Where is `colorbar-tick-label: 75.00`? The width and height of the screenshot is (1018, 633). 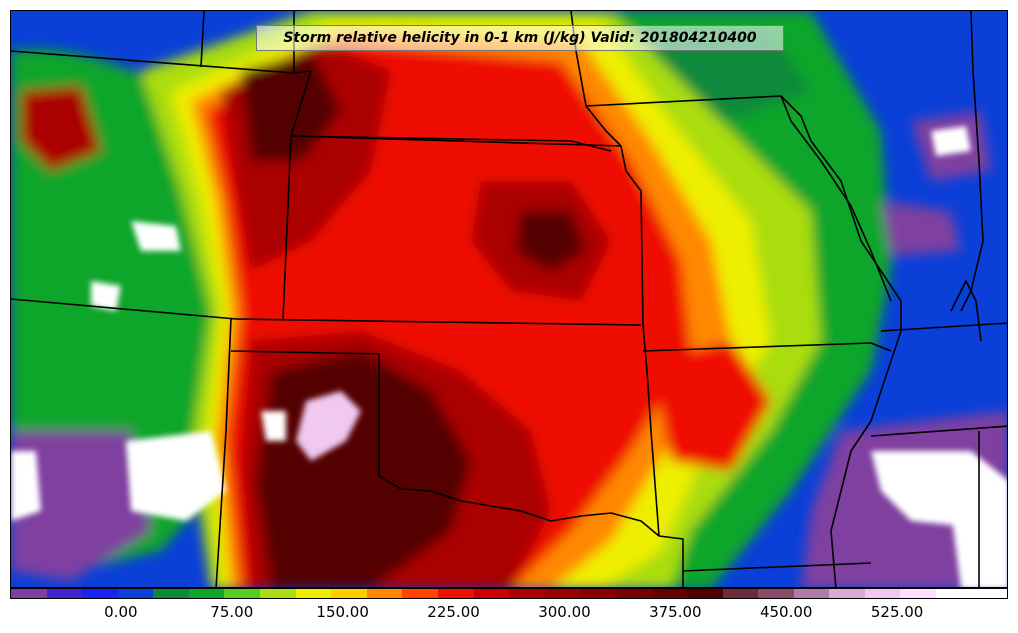 colorbar-tick-label: 75.00 is located at coordinates (232, 612).